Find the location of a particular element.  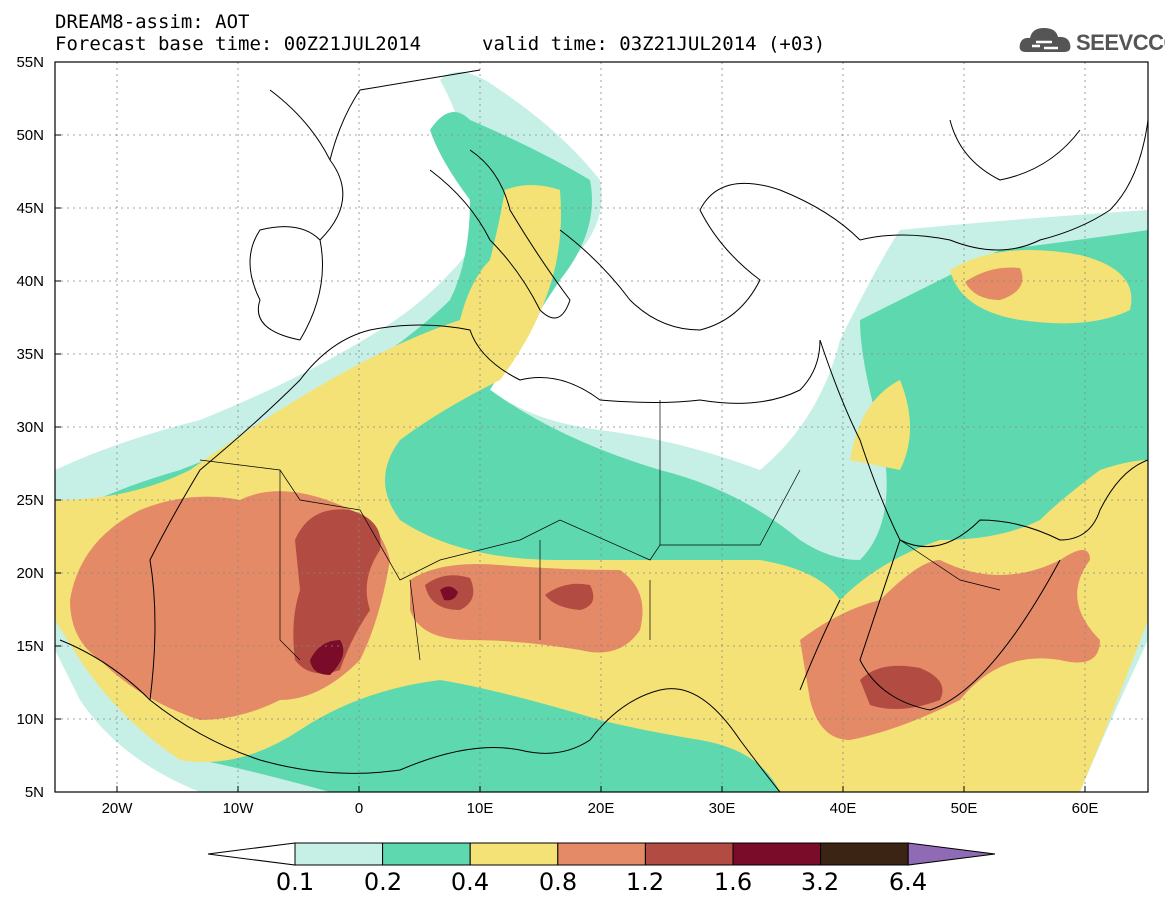

lat-tick-label: 30N is located at coordinates (30, 427).